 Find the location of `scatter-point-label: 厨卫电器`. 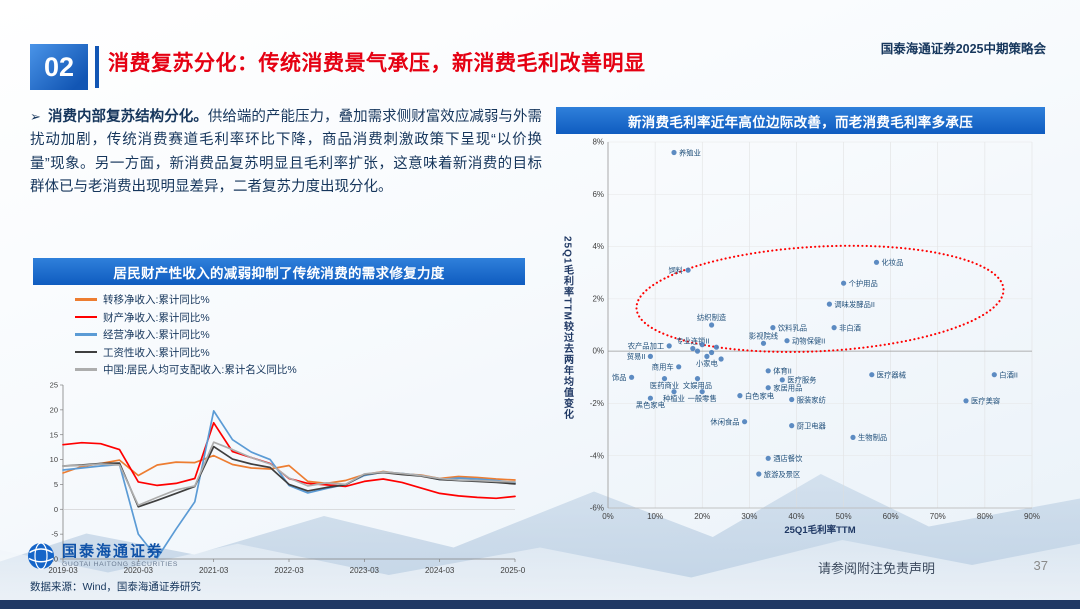

scatter-point-label: 厨卫电器 is located at coordinates (812, 425).